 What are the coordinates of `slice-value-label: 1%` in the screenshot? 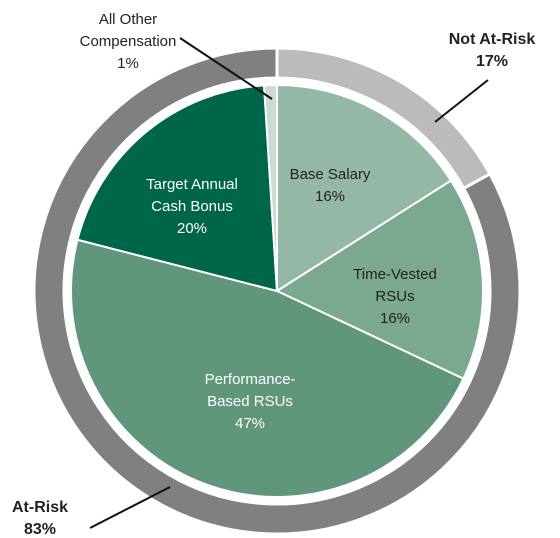 It's located at (128, 63).